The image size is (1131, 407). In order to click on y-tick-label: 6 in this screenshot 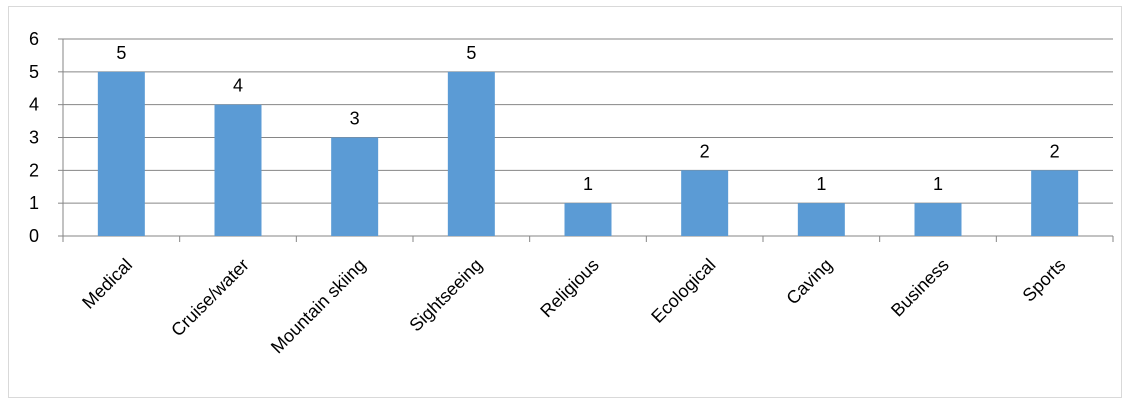, I will do `click(34, 39)`.